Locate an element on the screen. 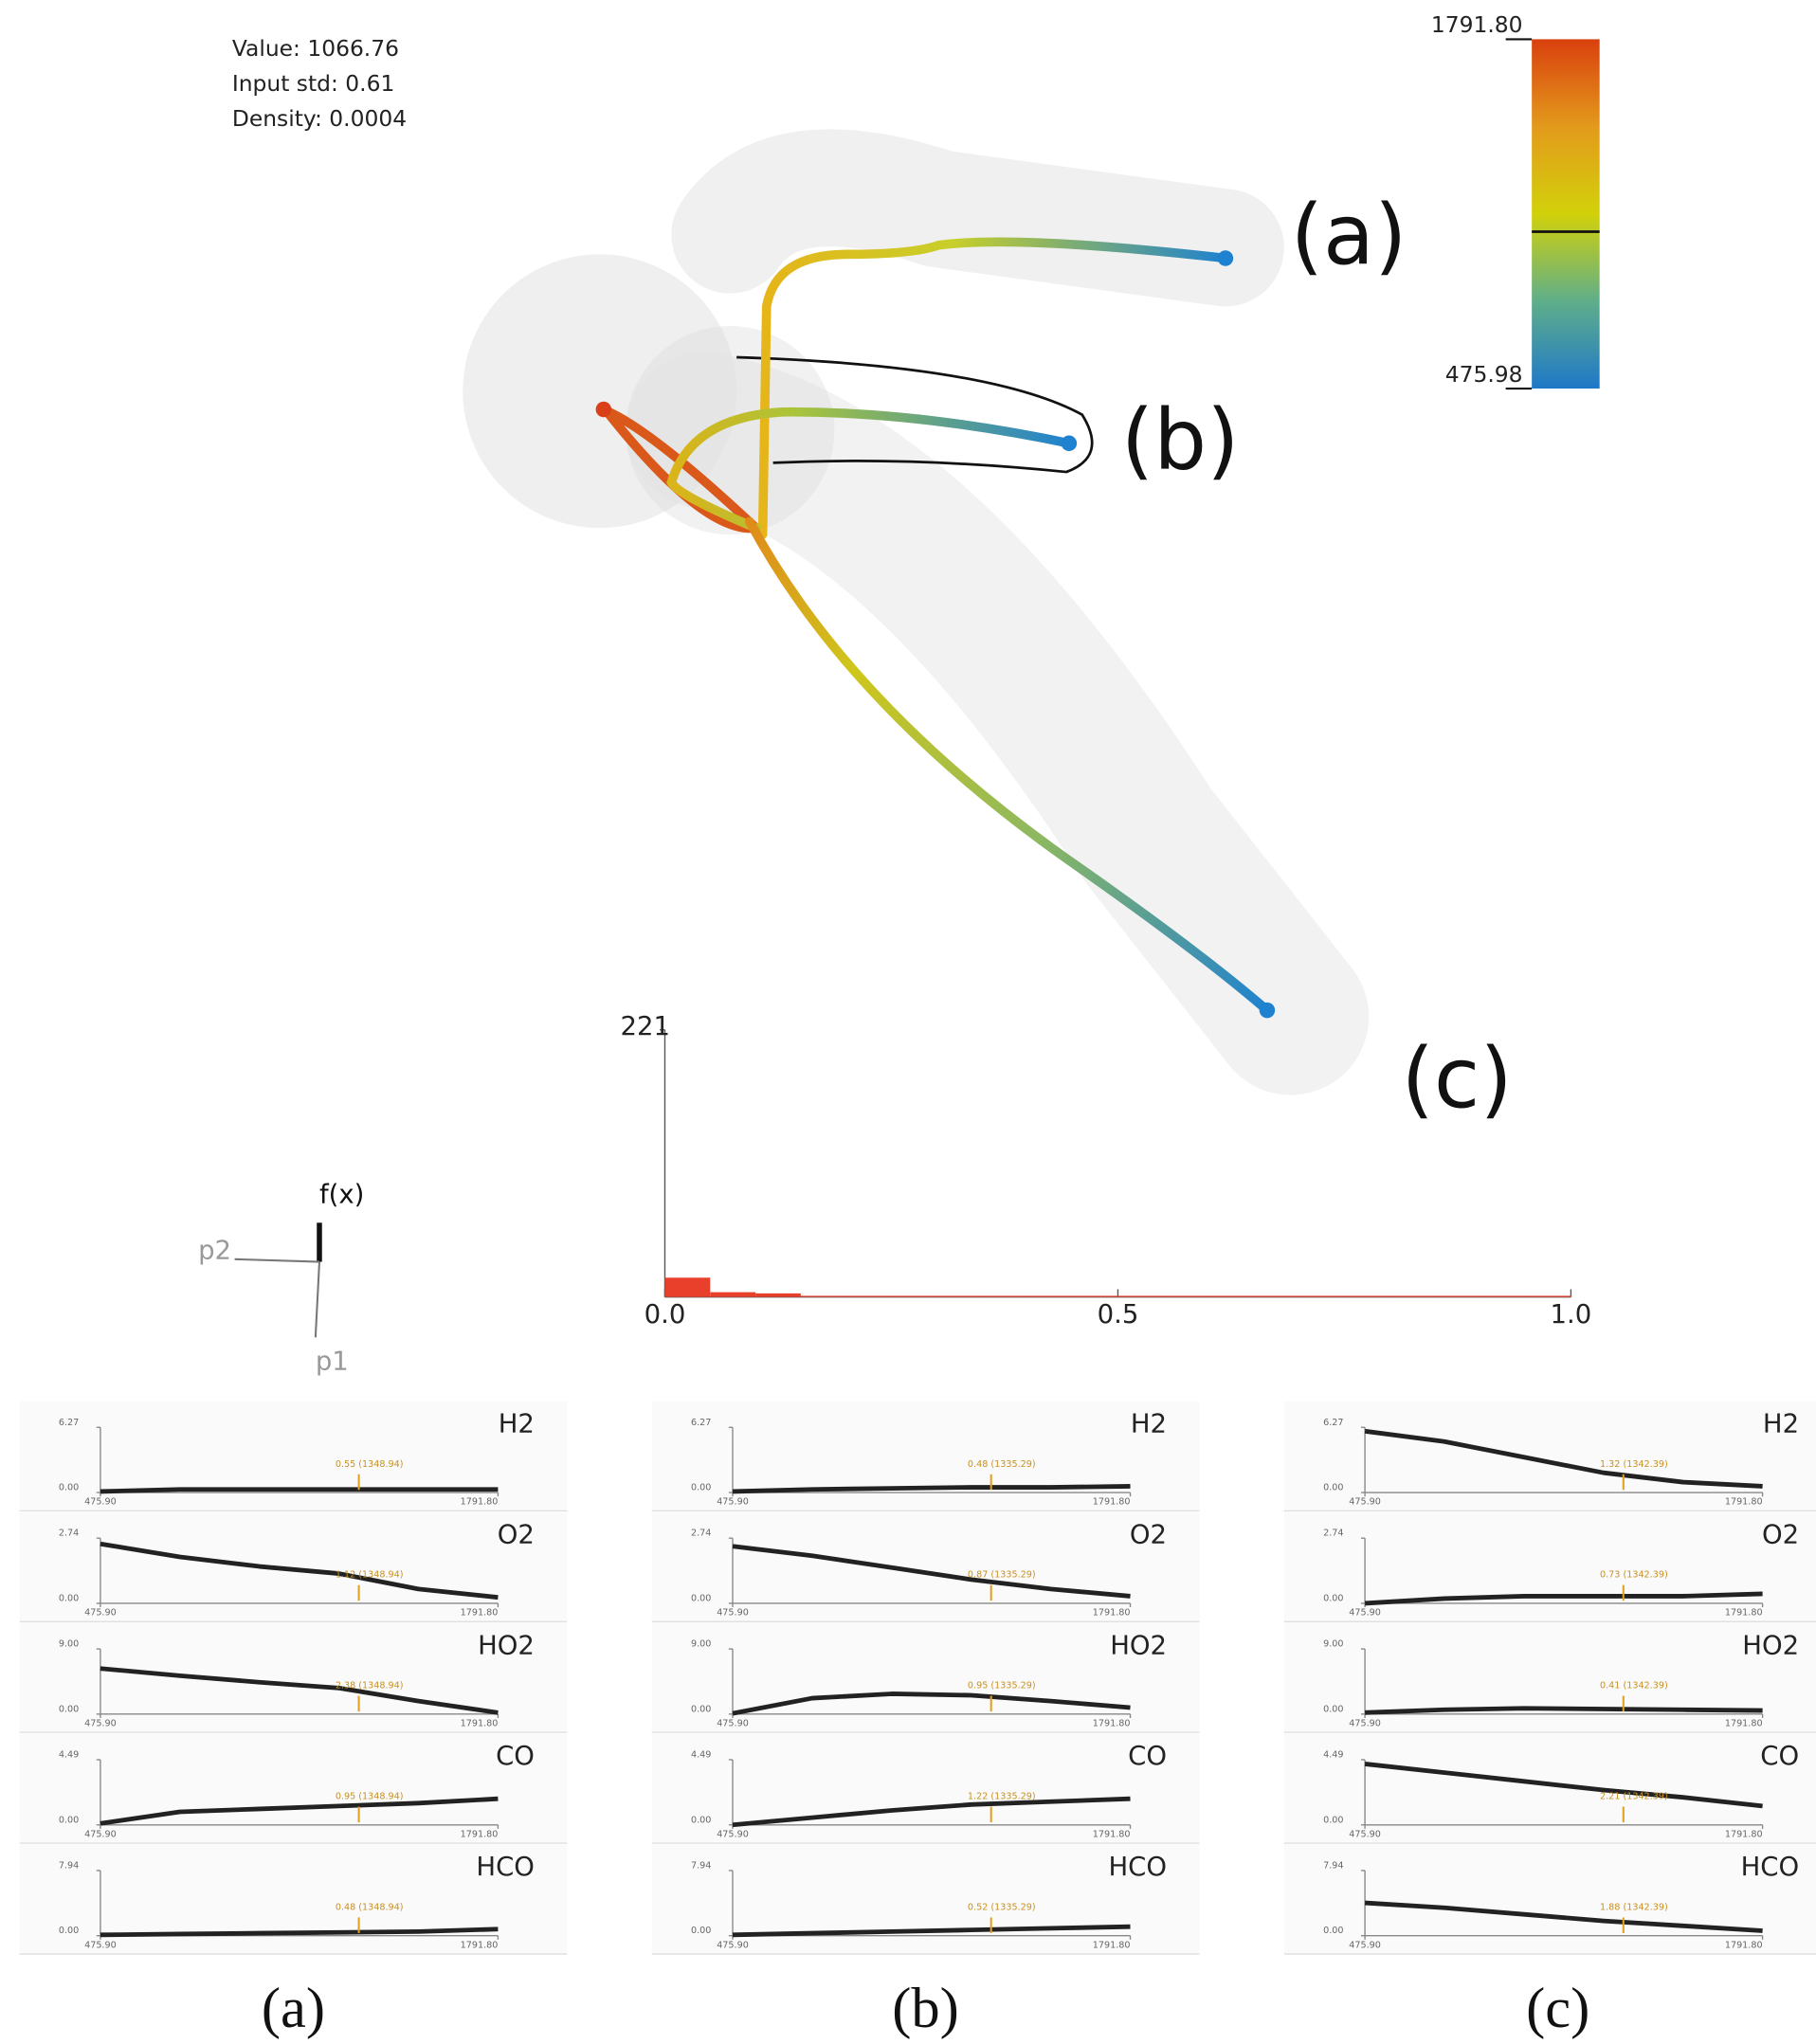  mini-chart: H2 0.00 6.27 475.90 1791.80 0.48 (1335.29) is located at coordinates (926, 1456).